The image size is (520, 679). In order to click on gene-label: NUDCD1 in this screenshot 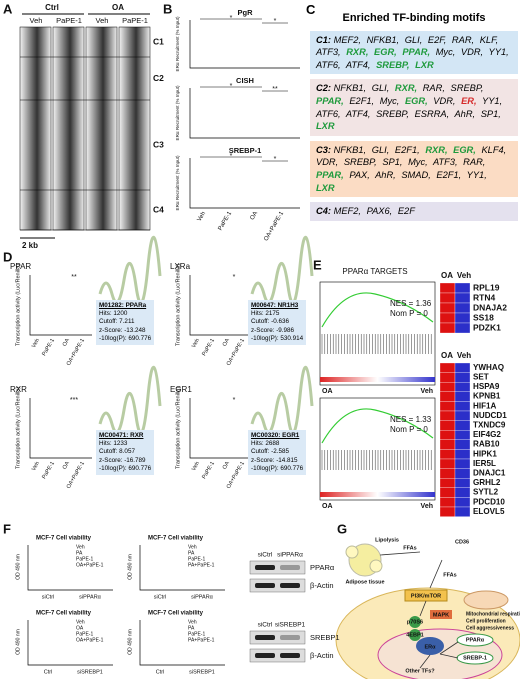, I will do `click(490, 415)`.